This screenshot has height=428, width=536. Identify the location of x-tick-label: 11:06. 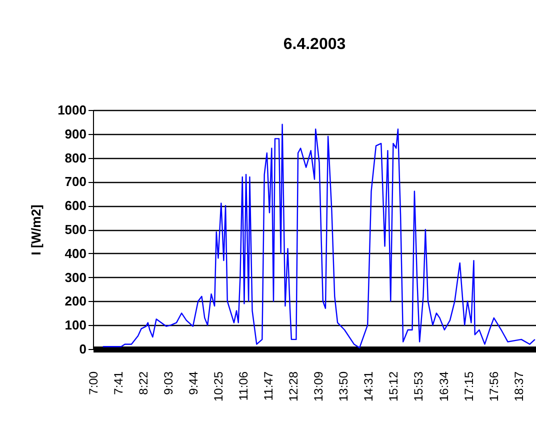
(243, 386).